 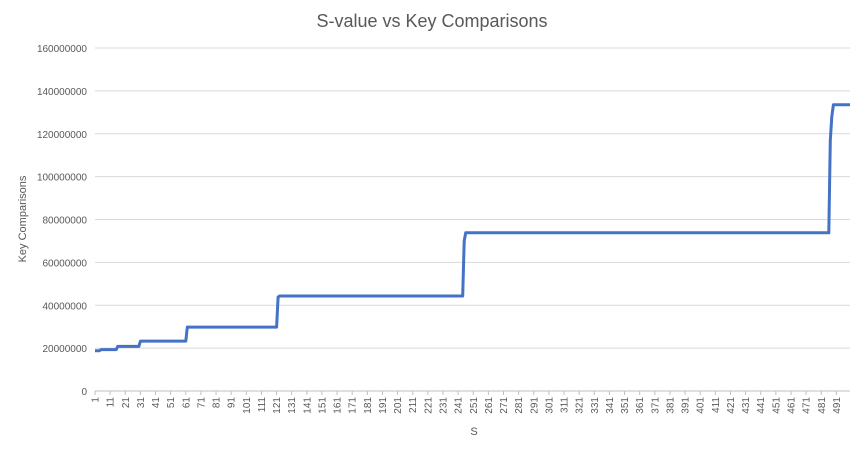 I want to click on y-tick-label: 140000000, so click(x=62, y=92).